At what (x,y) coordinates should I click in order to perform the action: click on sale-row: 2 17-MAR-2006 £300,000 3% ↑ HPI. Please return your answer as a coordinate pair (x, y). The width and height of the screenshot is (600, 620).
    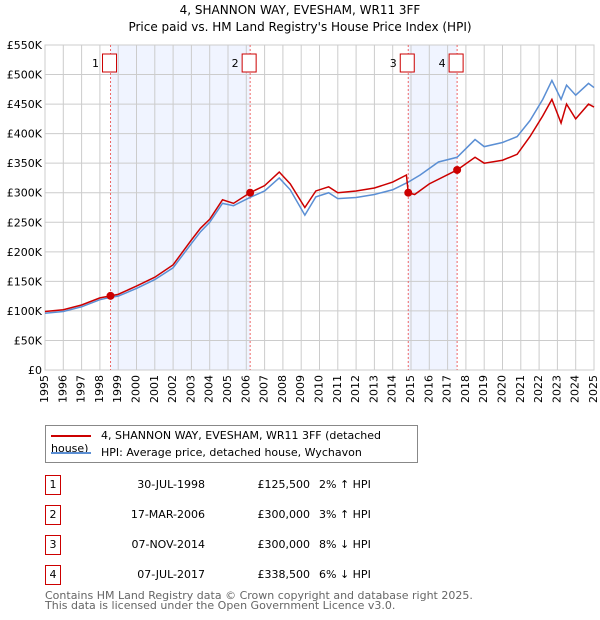
    Looking at the image, I should click on (225, 515).